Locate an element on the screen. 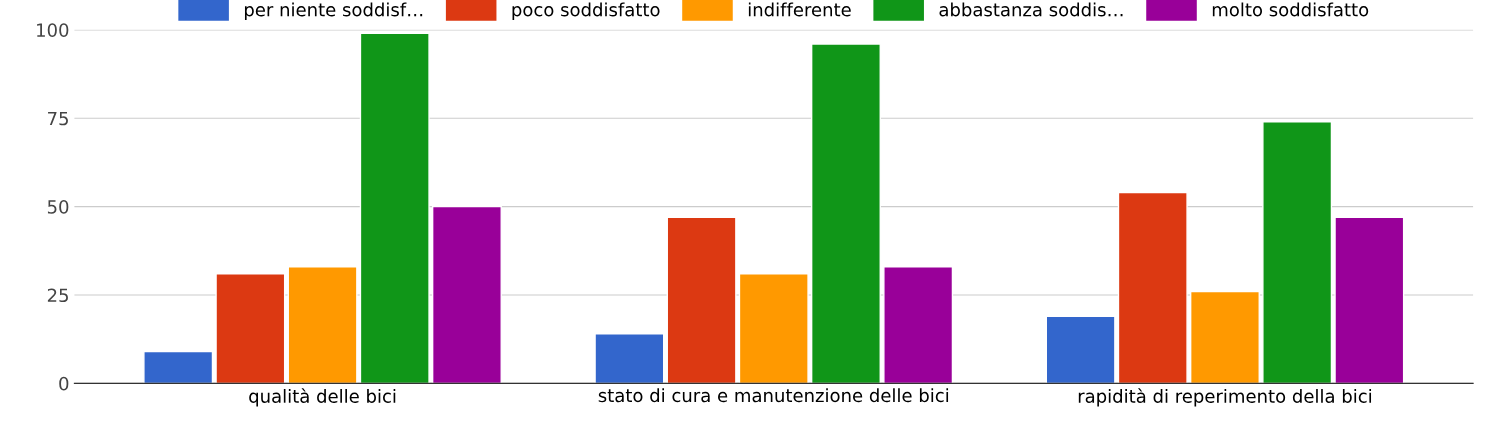 The width and height of the screenshot is (1488, 426). legend-label: indifferente is located at coordinates (799, 9).